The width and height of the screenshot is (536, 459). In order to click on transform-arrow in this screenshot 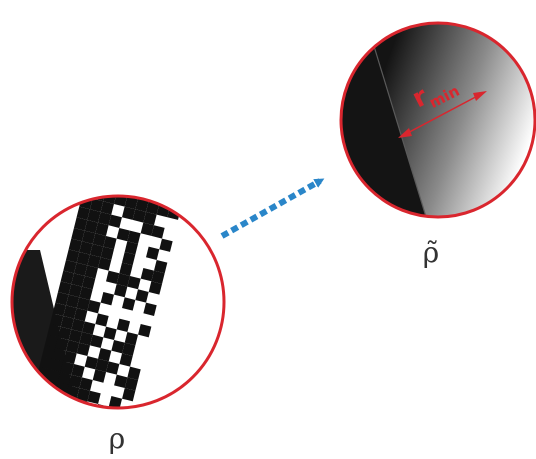, I will do `click(272, 208)`.